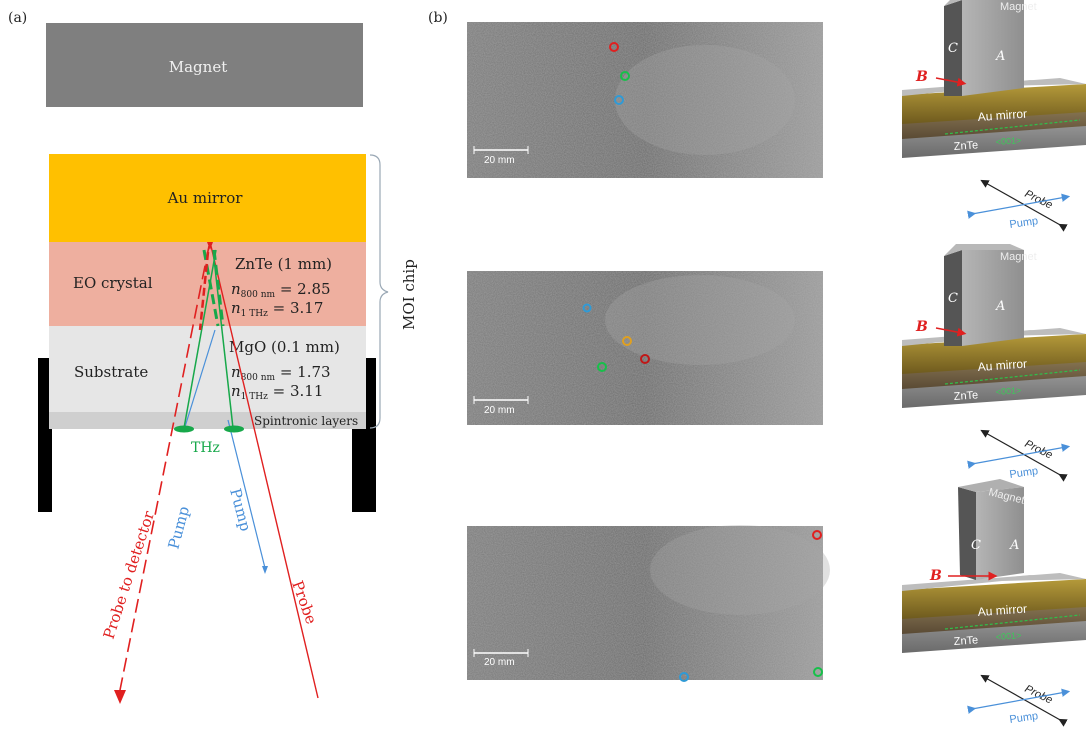  Describe the element at coordinates (236, 391) in the screenshot. I see `mgo-n1-symbol: n` at that location.